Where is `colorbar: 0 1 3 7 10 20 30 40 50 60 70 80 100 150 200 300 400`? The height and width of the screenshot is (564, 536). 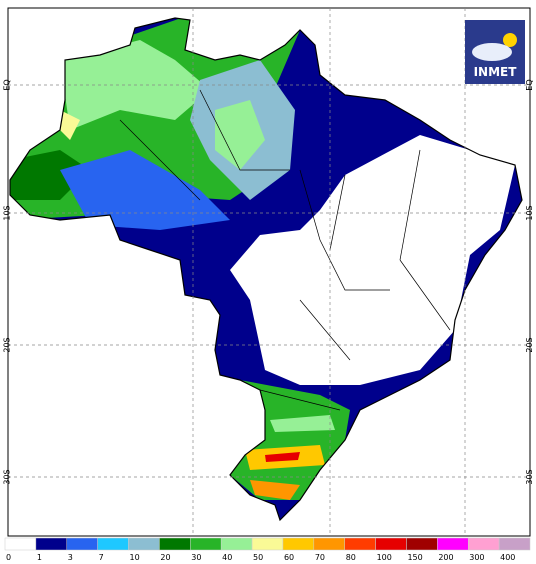 colorbar: 0 1 3 7 10 20 30 40 50 60 70 80 100 150 200 300 400 is located at coordinates (267, 549).